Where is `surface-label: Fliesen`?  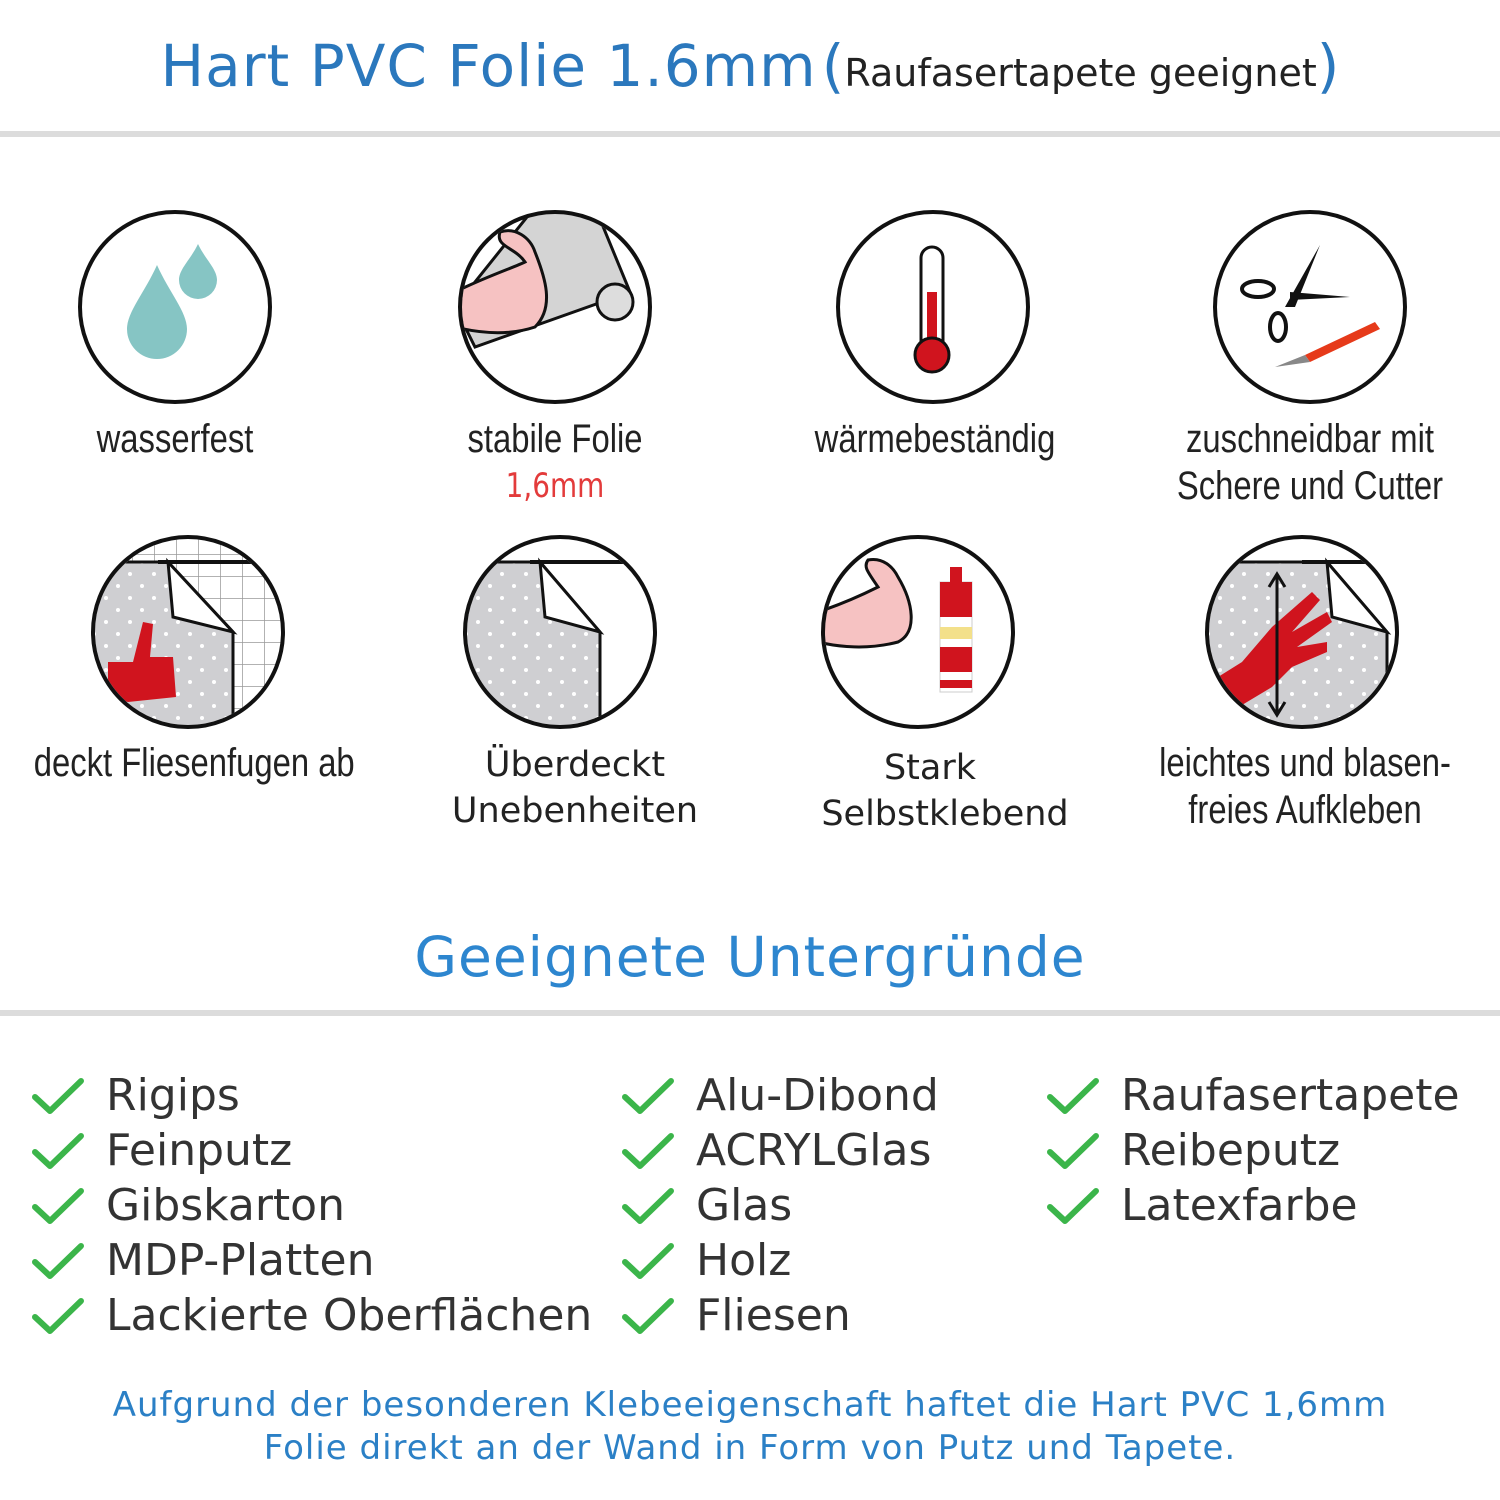 surface-label: Fliesen is located at coordinates (773, 1315).